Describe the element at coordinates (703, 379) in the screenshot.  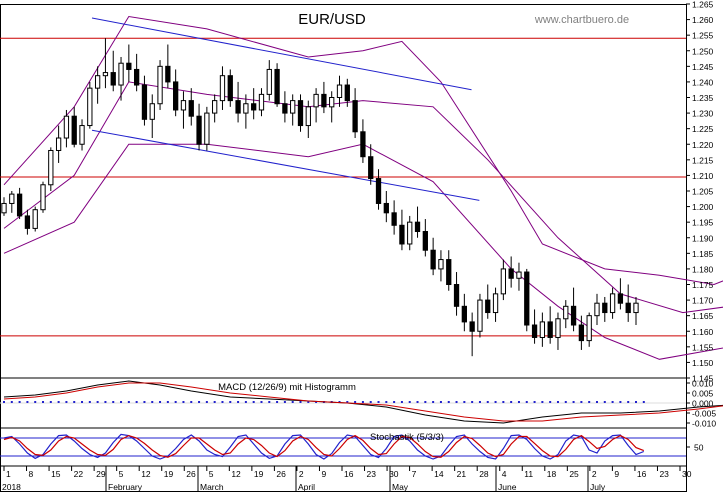
I see `price-tick-label: 1.145` at that location.